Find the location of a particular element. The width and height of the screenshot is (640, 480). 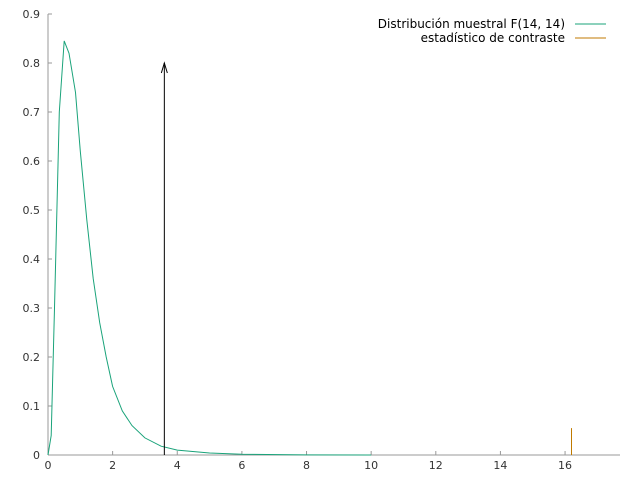

y-tick-label: 0.1 is located at coordinates (32, 406).